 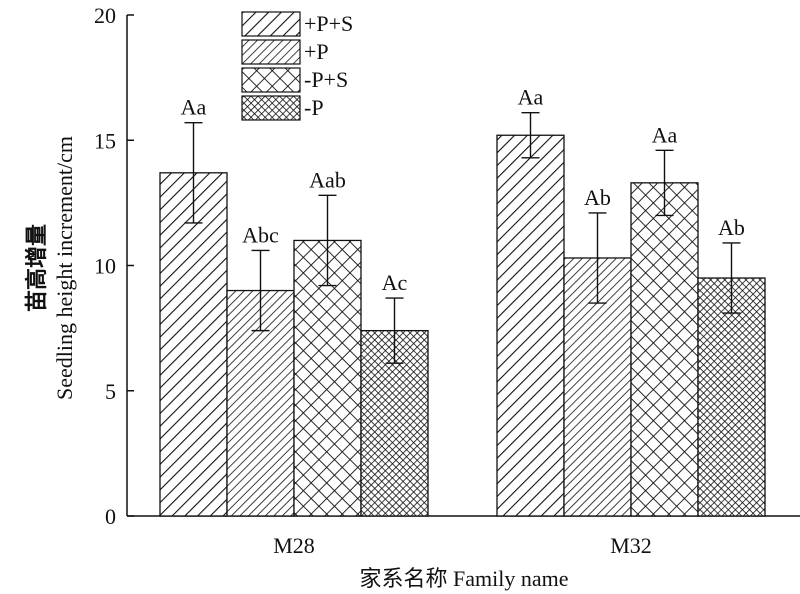 What do you see at coordinates (328, 23) in the screenshot?
I see `legend-label: +P+S` at bounding box center [328, 23].